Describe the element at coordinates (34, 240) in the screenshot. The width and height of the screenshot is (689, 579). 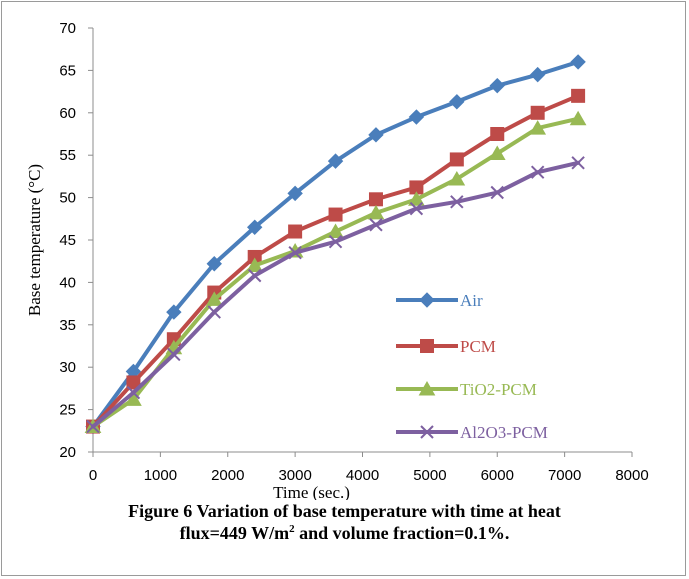
I see `y-axis-title: Base temperature (°C)` at that location.